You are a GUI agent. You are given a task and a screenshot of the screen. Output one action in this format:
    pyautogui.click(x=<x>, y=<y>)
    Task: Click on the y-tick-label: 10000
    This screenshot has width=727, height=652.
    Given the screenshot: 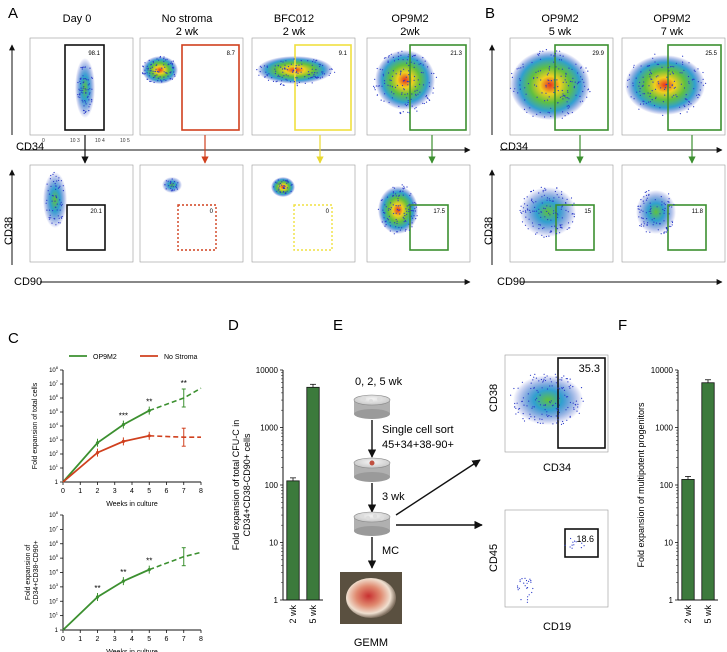 What is the action you would take?
    pyautogui.click(x=662, y=370)
    